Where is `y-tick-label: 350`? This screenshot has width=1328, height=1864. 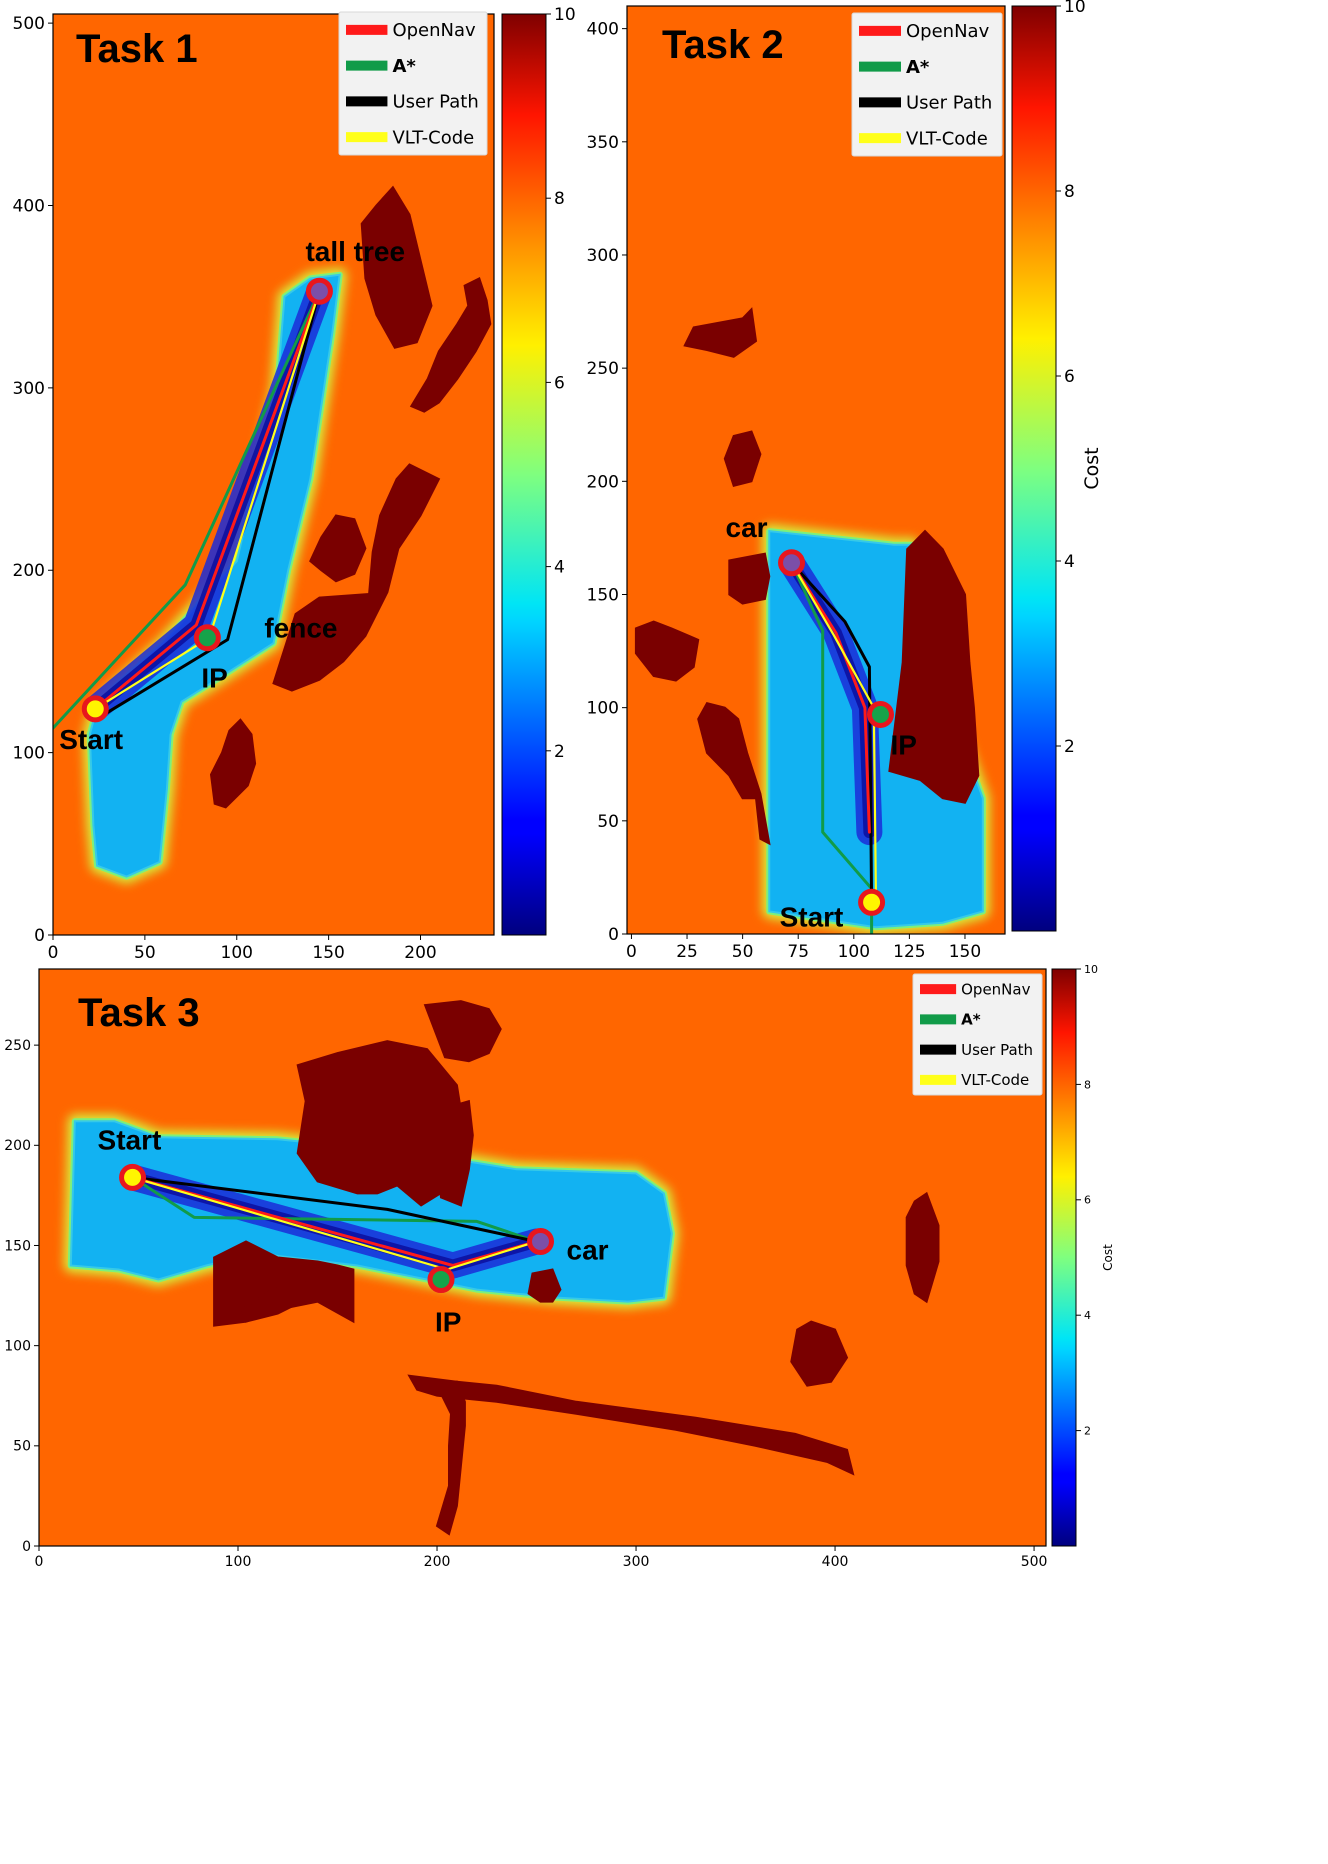 y-tick-label: 350 is located at coordinates (603, 143).